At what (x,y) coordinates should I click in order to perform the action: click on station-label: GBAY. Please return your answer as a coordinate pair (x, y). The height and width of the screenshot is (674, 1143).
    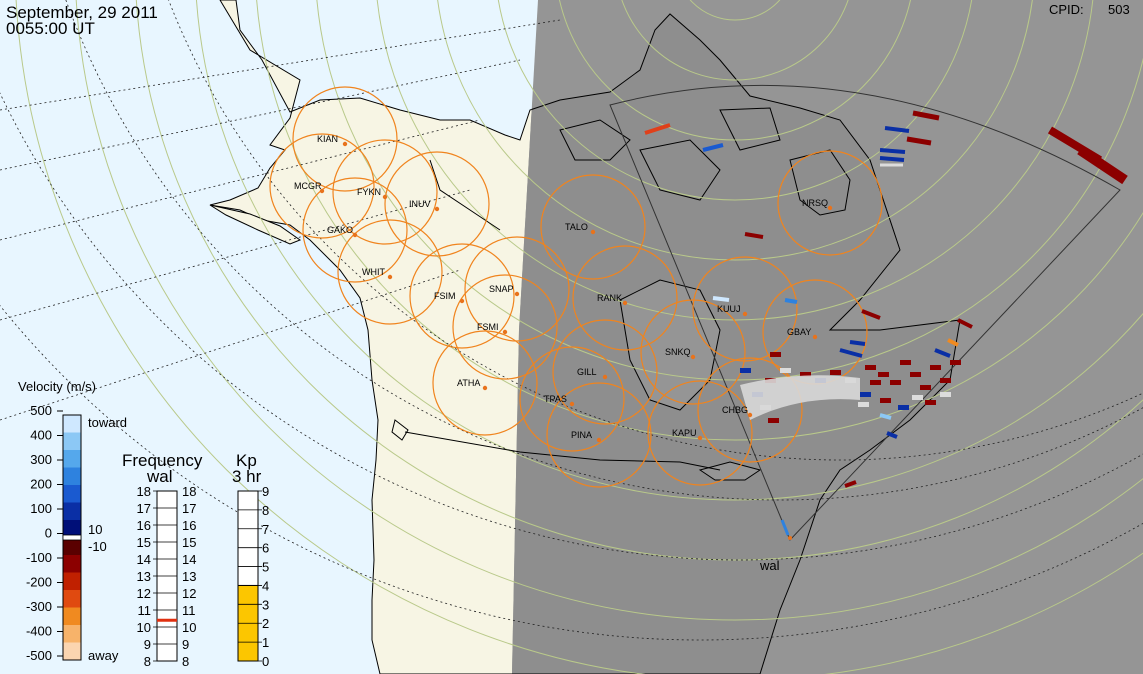
    Looking at the image, I should click on (799, 332).